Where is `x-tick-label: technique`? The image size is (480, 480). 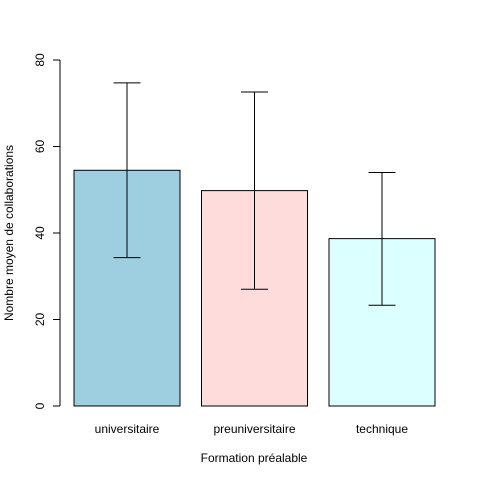
x-tick-label: technique is located at coordinates (382, 429).